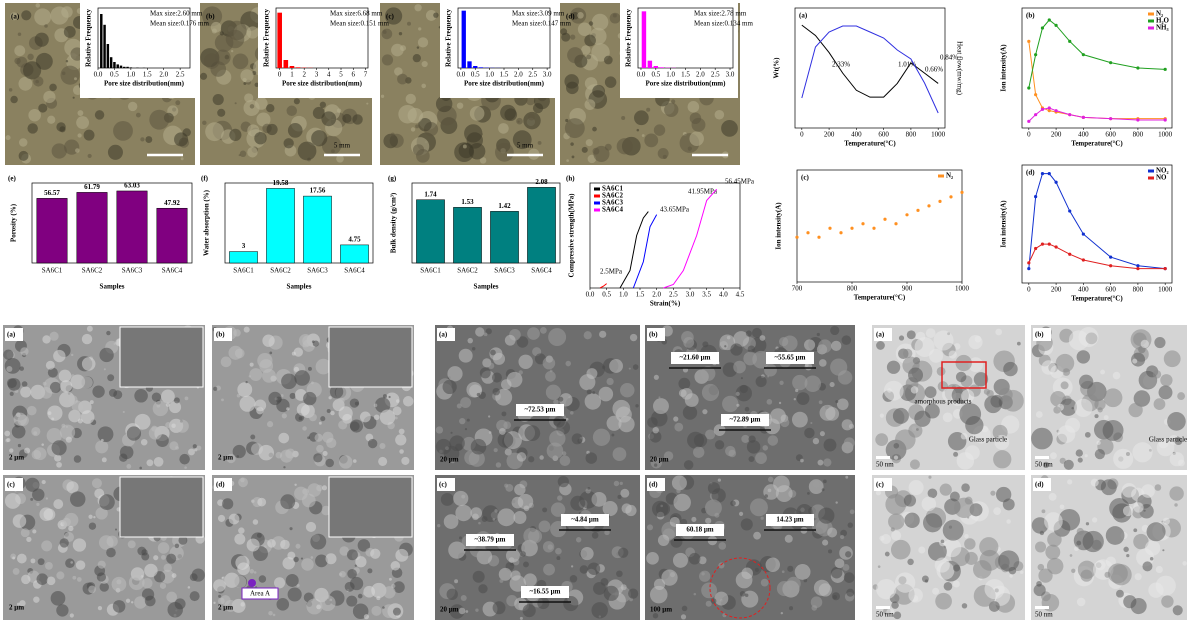 This screenshot has width=1190, height=623. I want to click on label-bg, so click(883, 334).